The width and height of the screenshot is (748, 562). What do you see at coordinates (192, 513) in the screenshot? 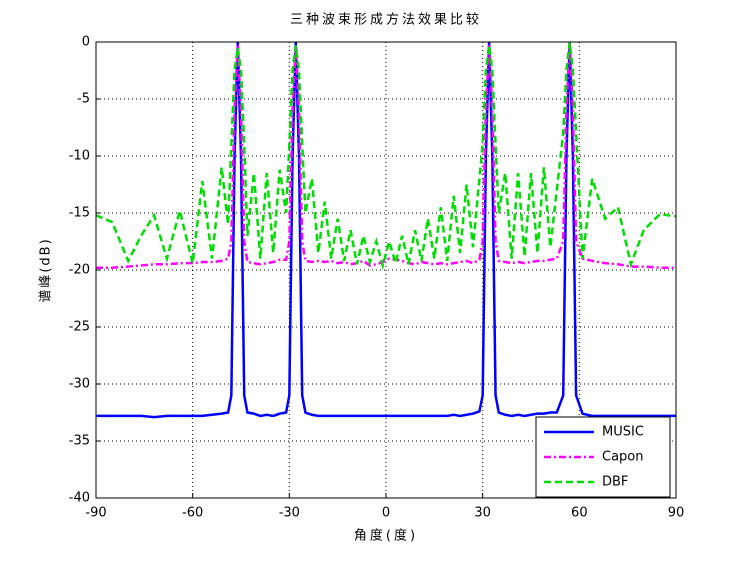
I see `x-tick-label: -60` at bounding box center [192, 513].